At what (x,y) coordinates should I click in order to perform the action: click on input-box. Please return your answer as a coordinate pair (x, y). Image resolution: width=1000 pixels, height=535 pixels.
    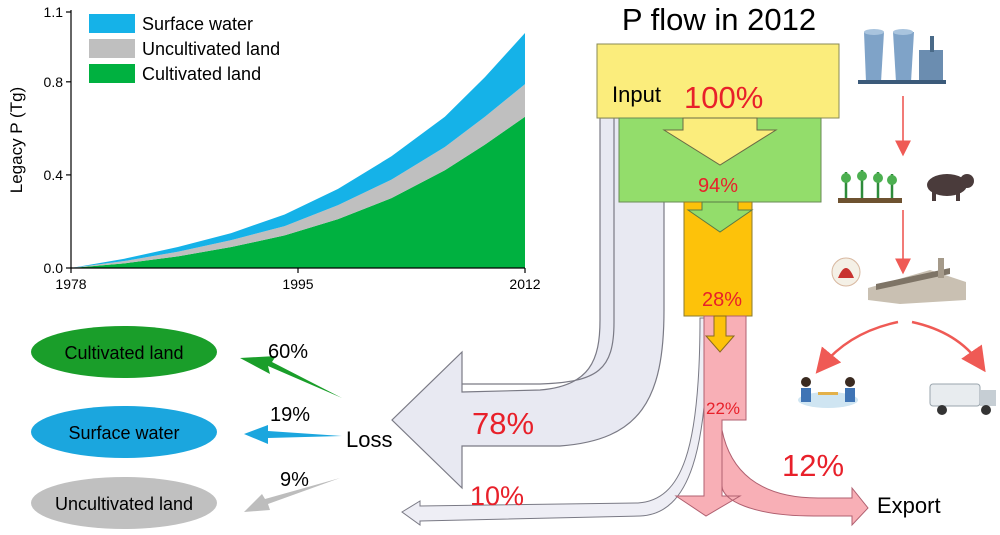
    Looking at the image, I should click on (718, 81).